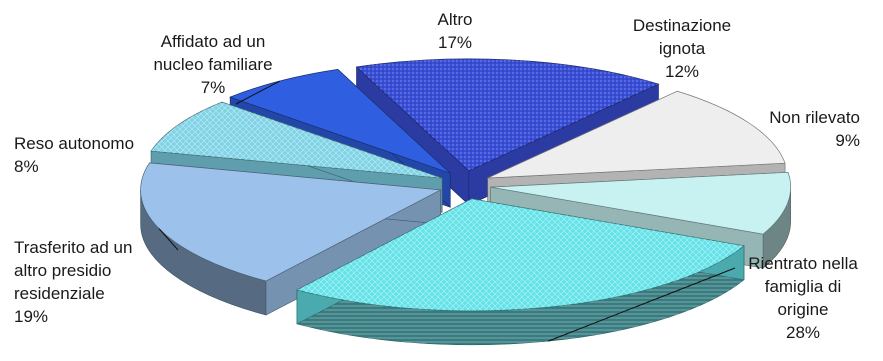 The image size is (883, 361). What do you see at coordinates (814, 129) in the screenshot?
I see `slice-label-non-rilevato: Non rilevato 9%` at bounding box center [814, 129].